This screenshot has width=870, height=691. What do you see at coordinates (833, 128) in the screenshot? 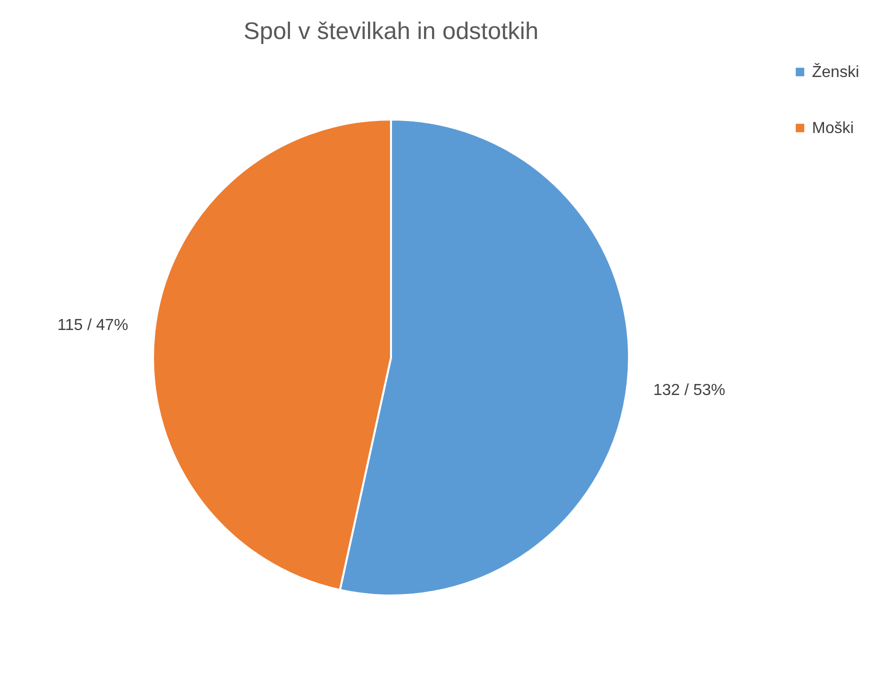
I see `legend-label: Moški` at bounding box center [833, 128].